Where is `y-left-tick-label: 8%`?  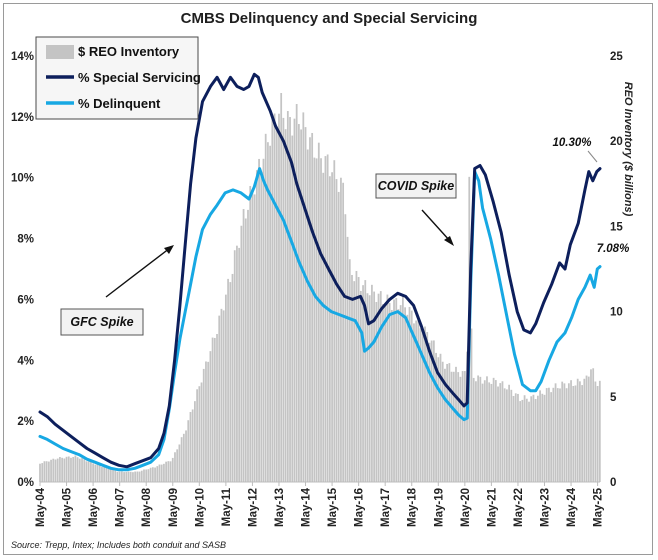 y-left-tick-label: 8% is located at coordinates (25, 240).